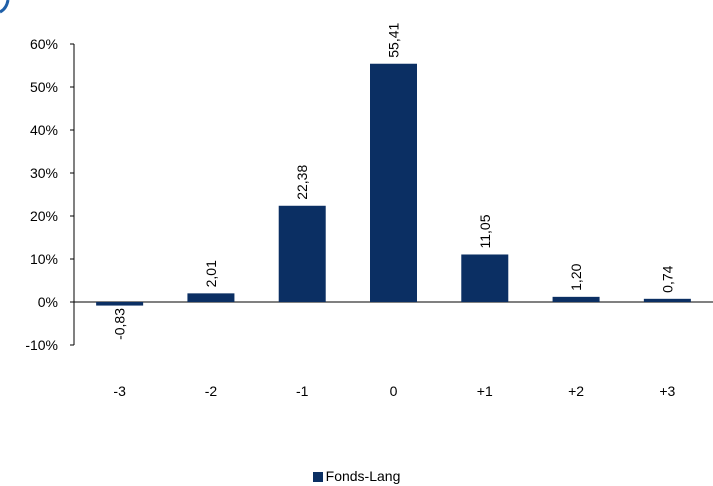  What do you see at coordinates (44, 173) in the screenshot?
I see `y-tick-label: 30%` at bounding box center [44, 173].